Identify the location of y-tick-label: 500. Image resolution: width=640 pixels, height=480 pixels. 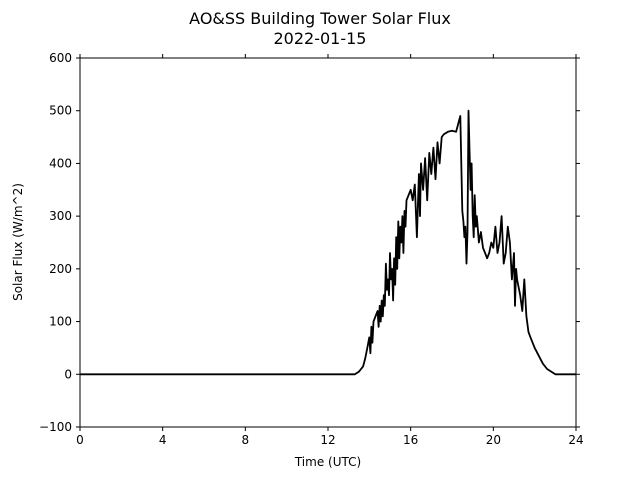
(60, 111).